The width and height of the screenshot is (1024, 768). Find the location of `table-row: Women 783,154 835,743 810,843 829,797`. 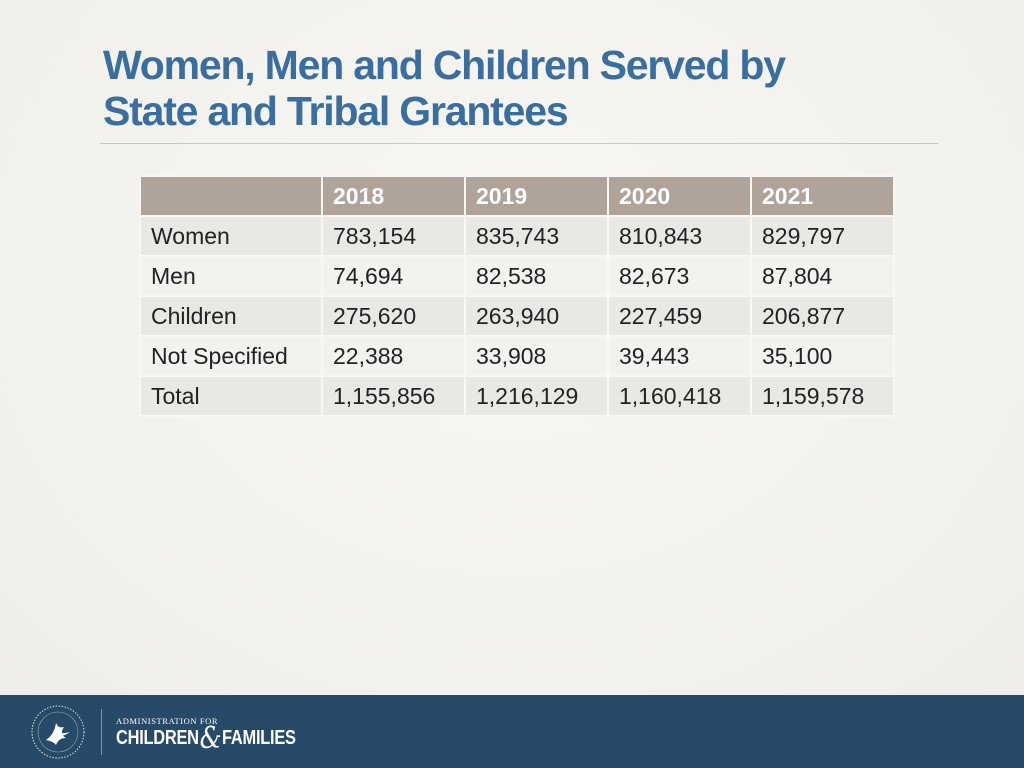

table-row: Women 783,154 835,743 810,843 829,797 is located at coordinates (517, 236).